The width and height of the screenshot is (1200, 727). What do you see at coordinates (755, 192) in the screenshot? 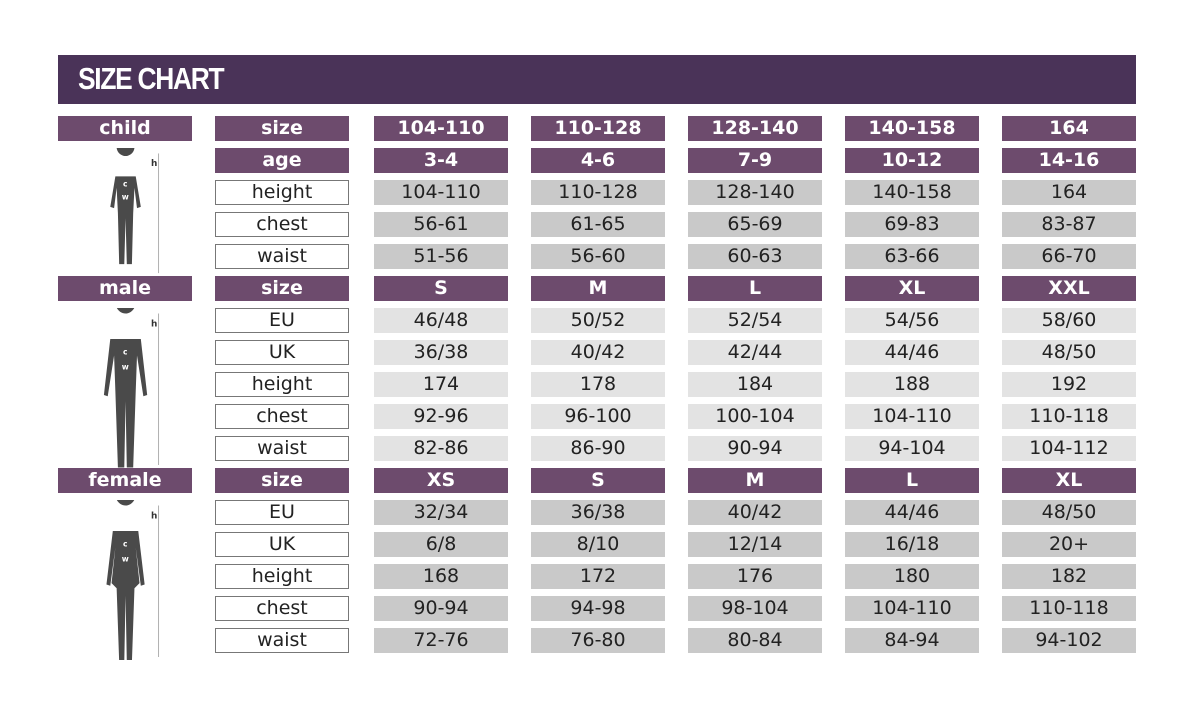
I see `table-cell: 128-140` at bounding box center [755, 192].